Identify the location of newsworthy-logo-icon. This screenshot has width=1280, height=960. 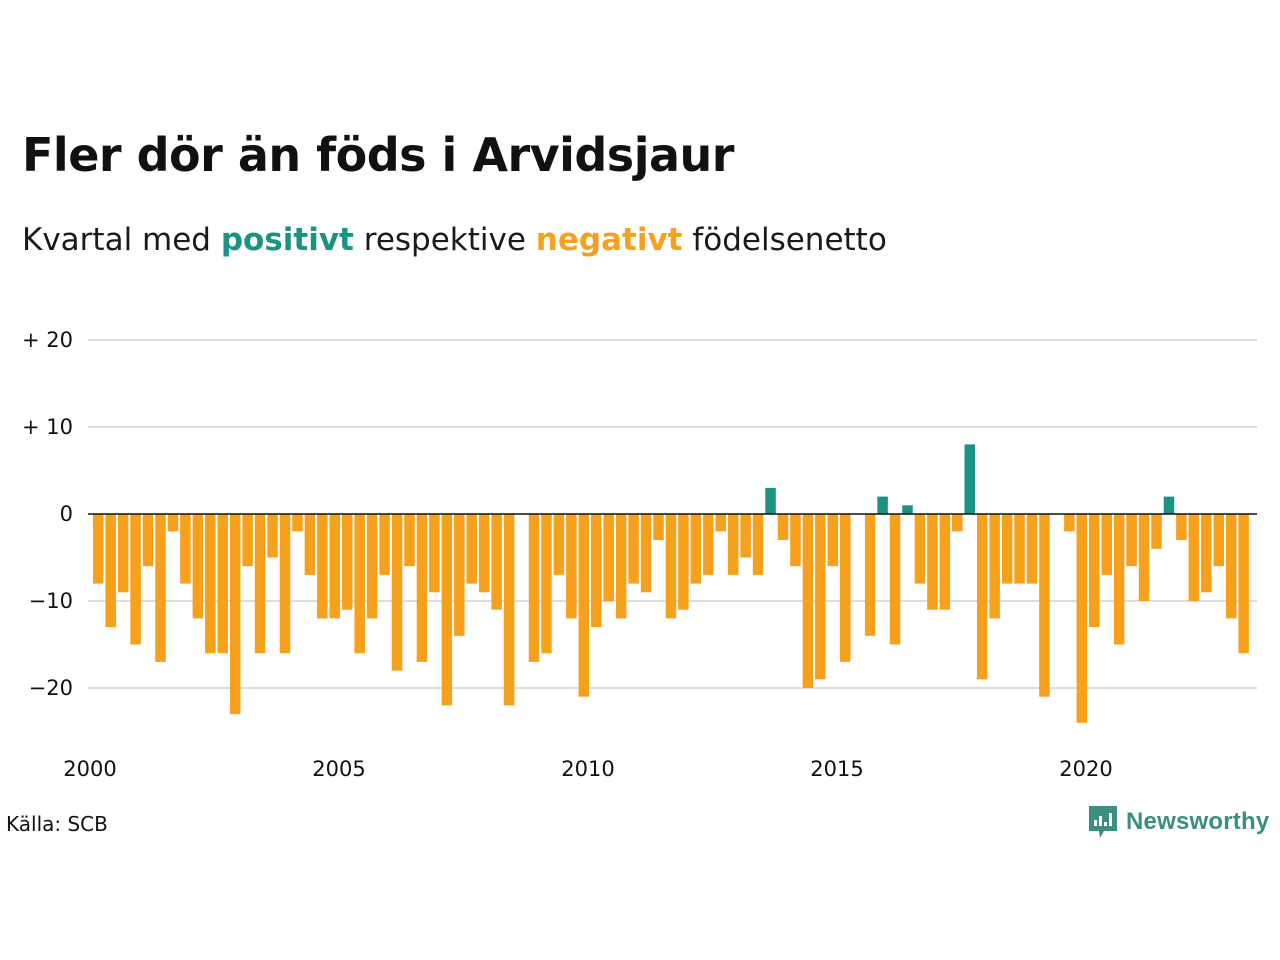
(1103, 822).